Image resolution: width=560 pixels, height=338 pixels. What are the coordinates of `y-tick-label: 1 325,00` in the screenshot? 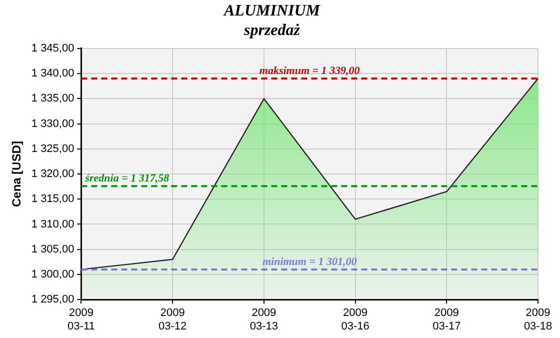 It's located at (52, 148).